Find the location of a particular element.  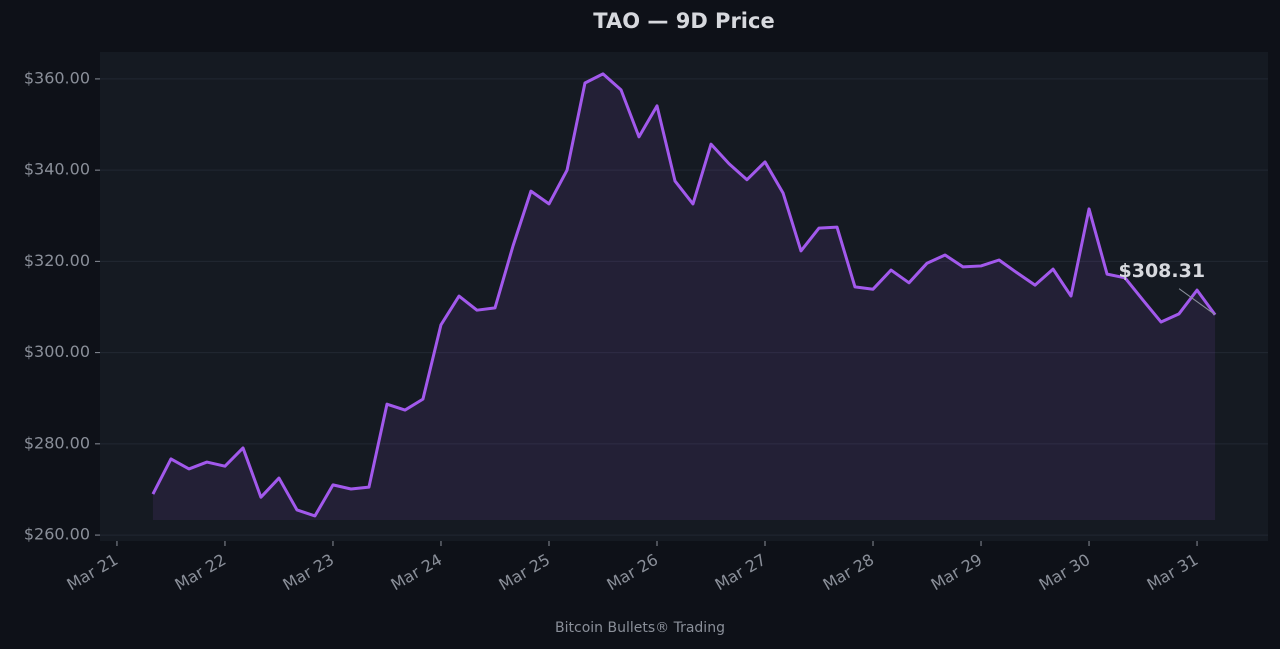

footer: Bitcoin Bullets® Trading is located at coordinates (640, 628).